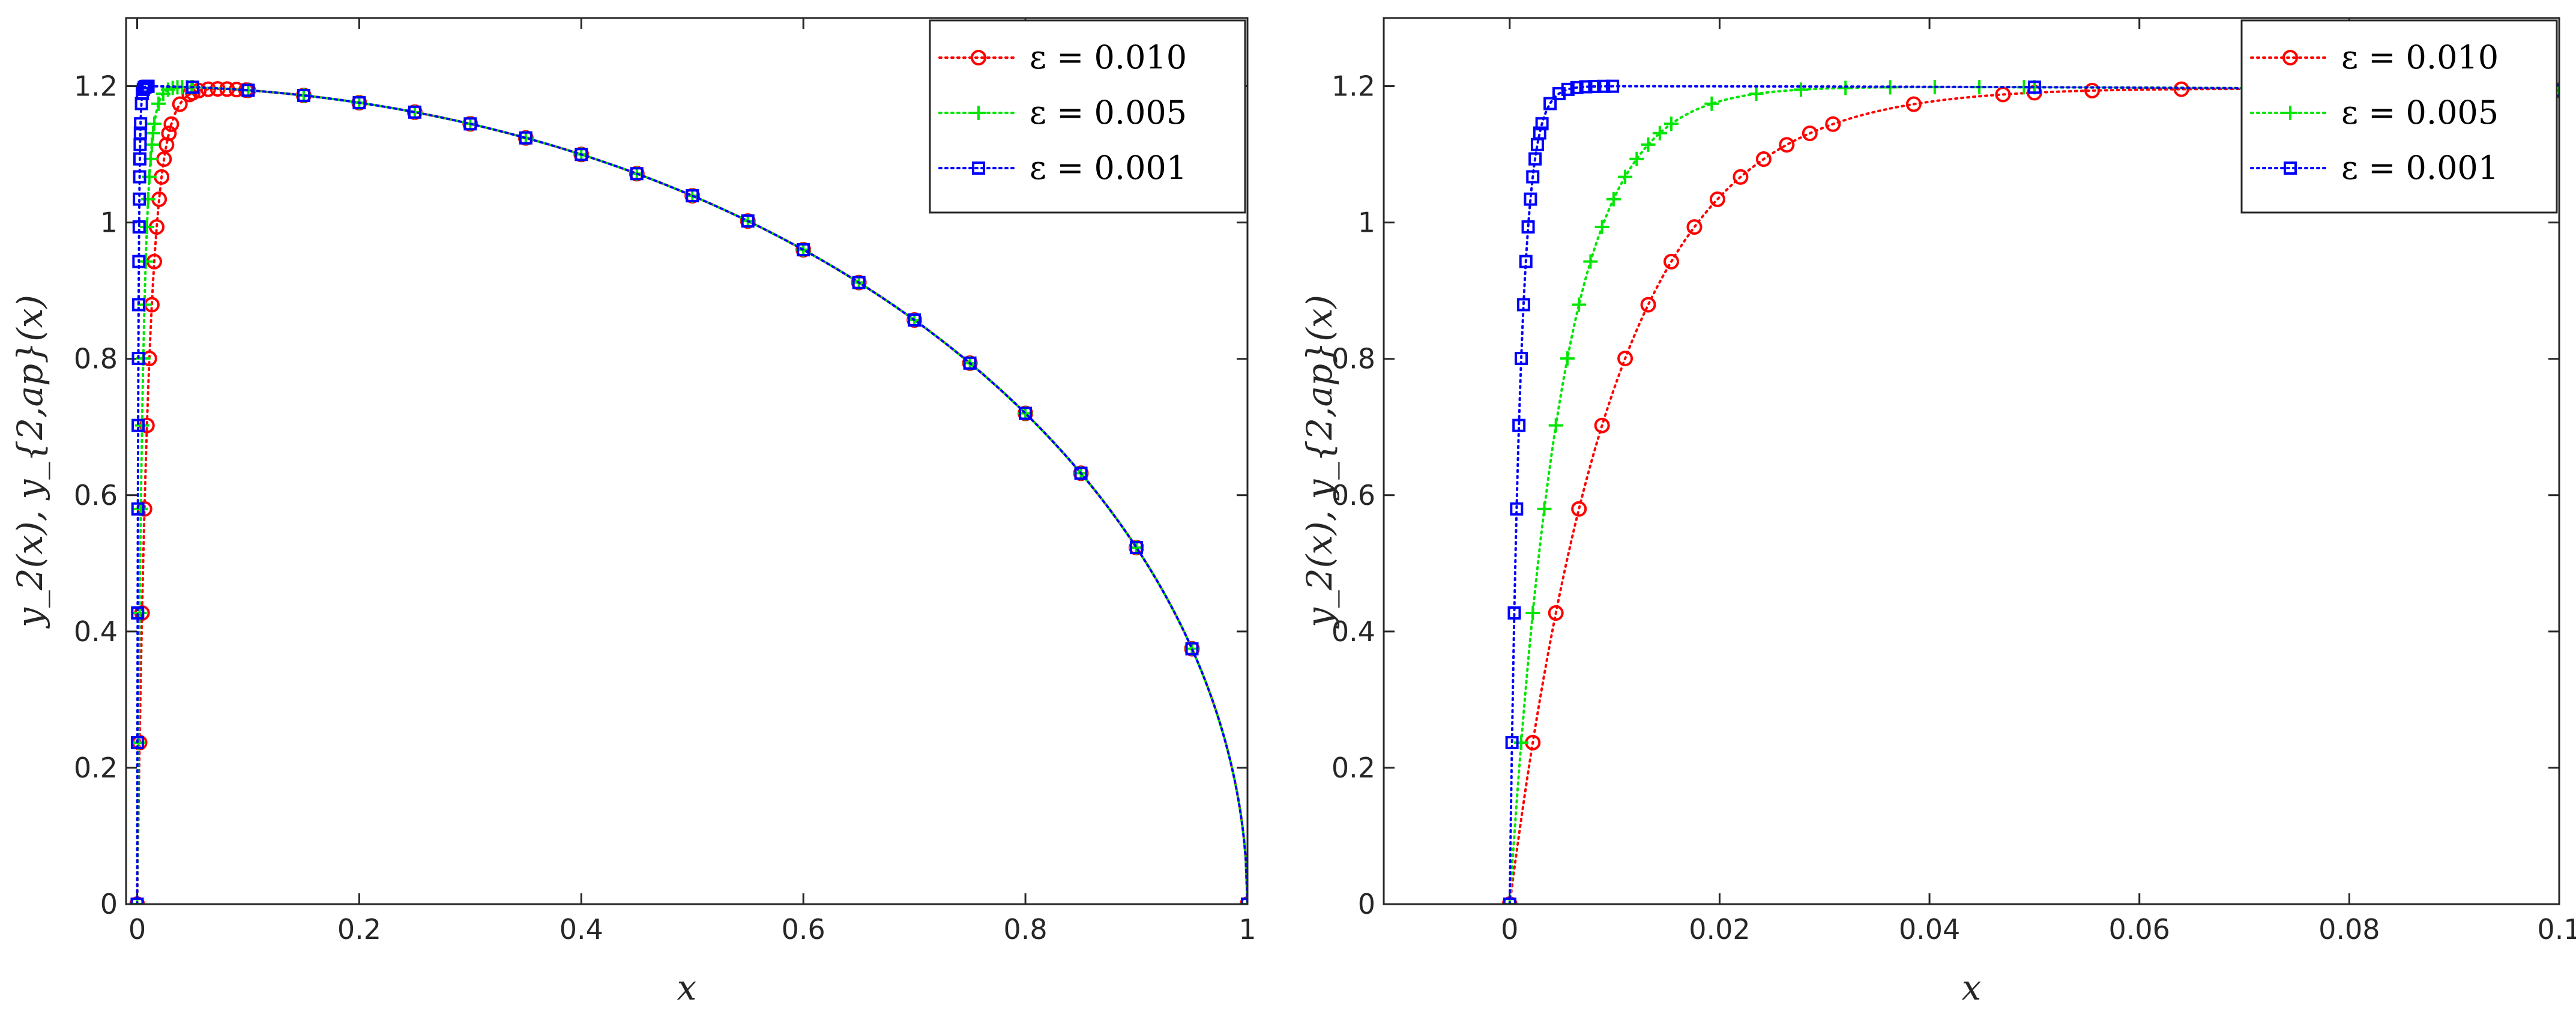 This screenshot has height=1020, width=2576. I want to click on y-tick-label: 1.2, so click(96, 87).